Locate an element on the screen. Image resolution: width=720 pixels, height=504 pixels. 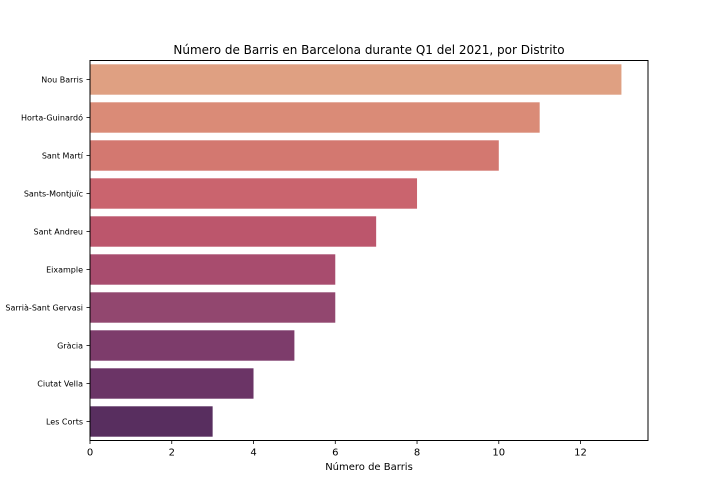
bar-nou-barris is located at coordinates (356, 79).